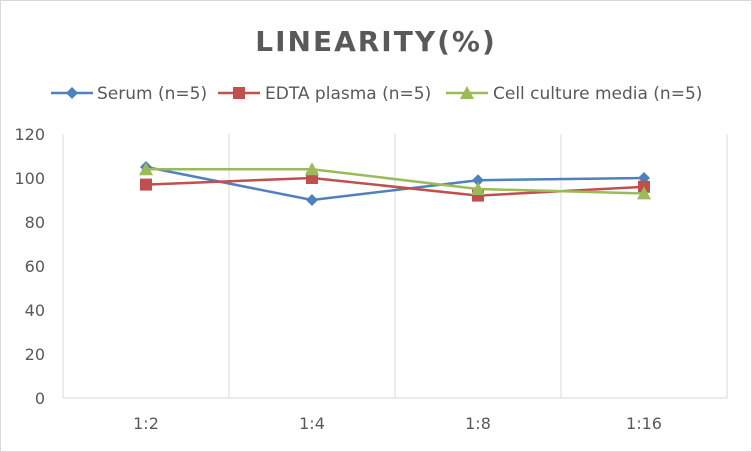 The width and height of the screenshot is (752, 452). I want to click on y-tick-label: 80, so click(35, 222).